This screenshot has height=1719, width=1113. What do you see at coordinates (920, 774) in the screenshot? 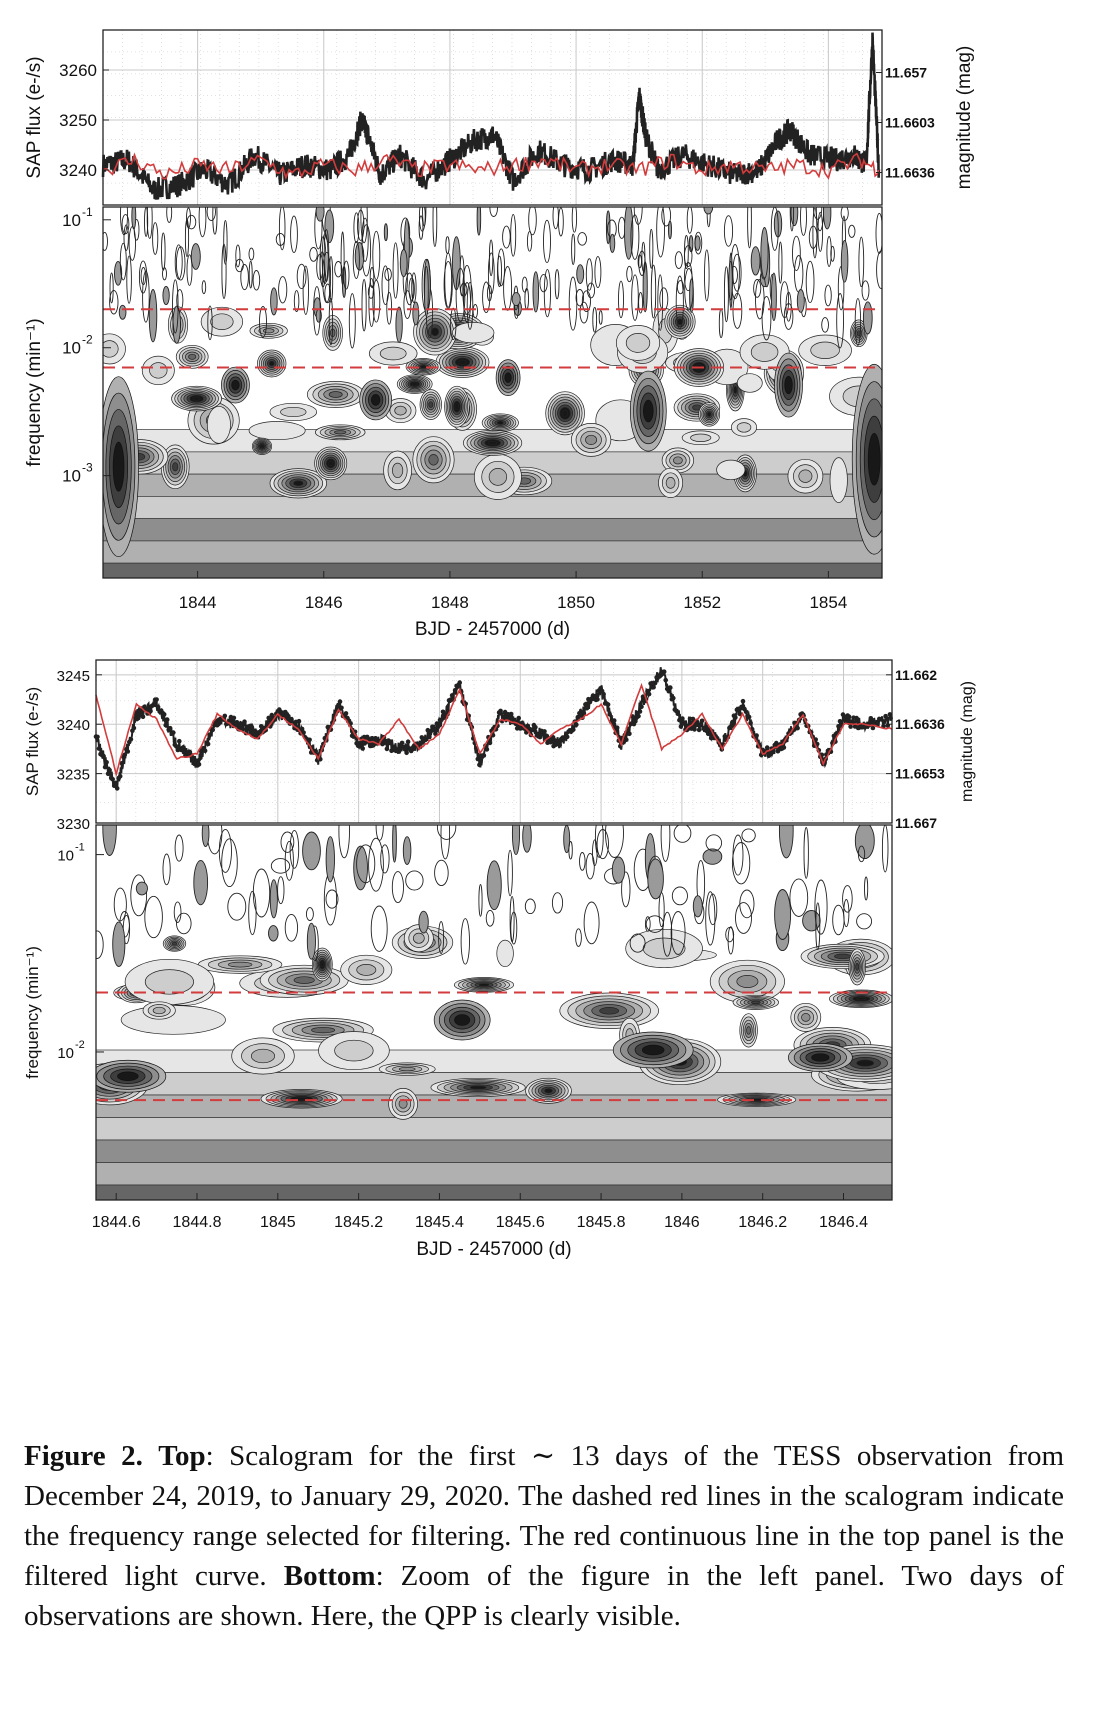
I see `right-tick-label: 11.6653` at bounding box center [920, 774].